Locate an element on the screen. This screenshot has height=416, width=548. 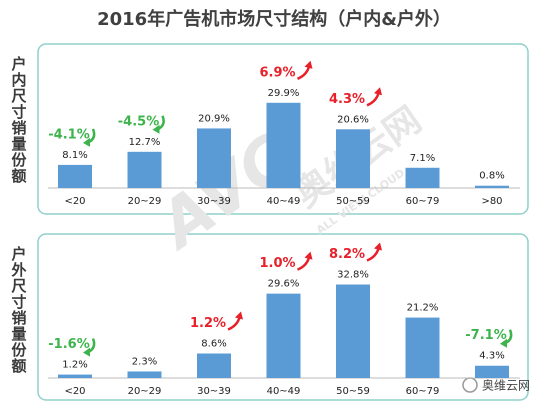
value-label: 12.7% is located at coordinates (145, 142).